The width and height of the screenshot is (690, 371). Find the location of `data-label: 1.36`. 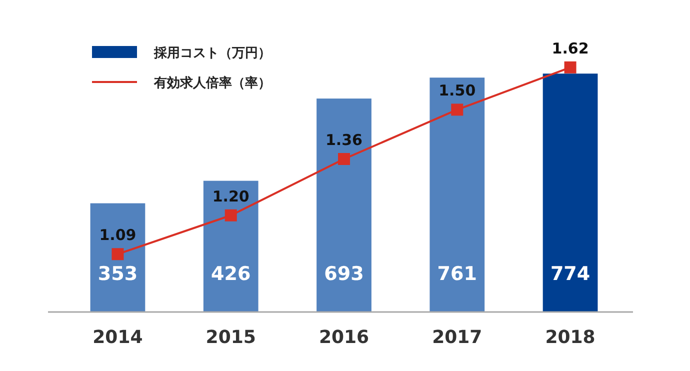

data-label: 1.36 is located at coordinates (344, 140).